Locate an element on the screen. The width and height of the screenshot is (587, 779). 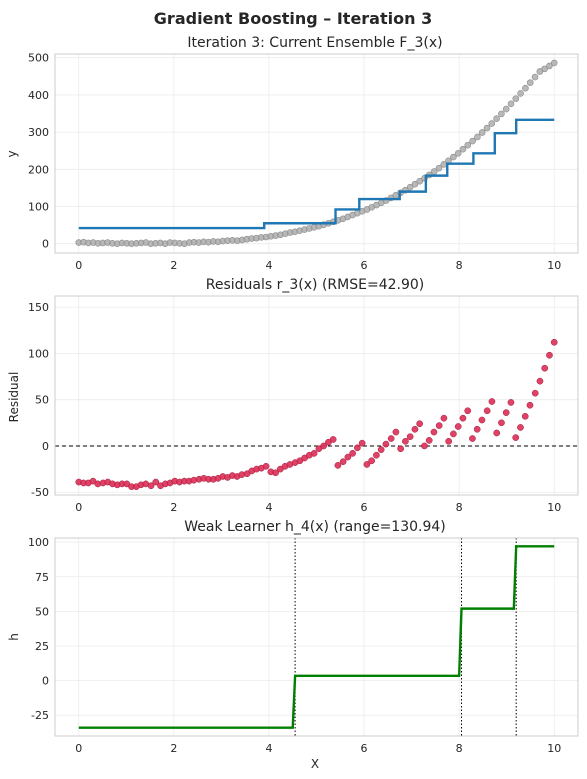
residuals-x-tick-label: 10 is located at coordinates (554, 507).